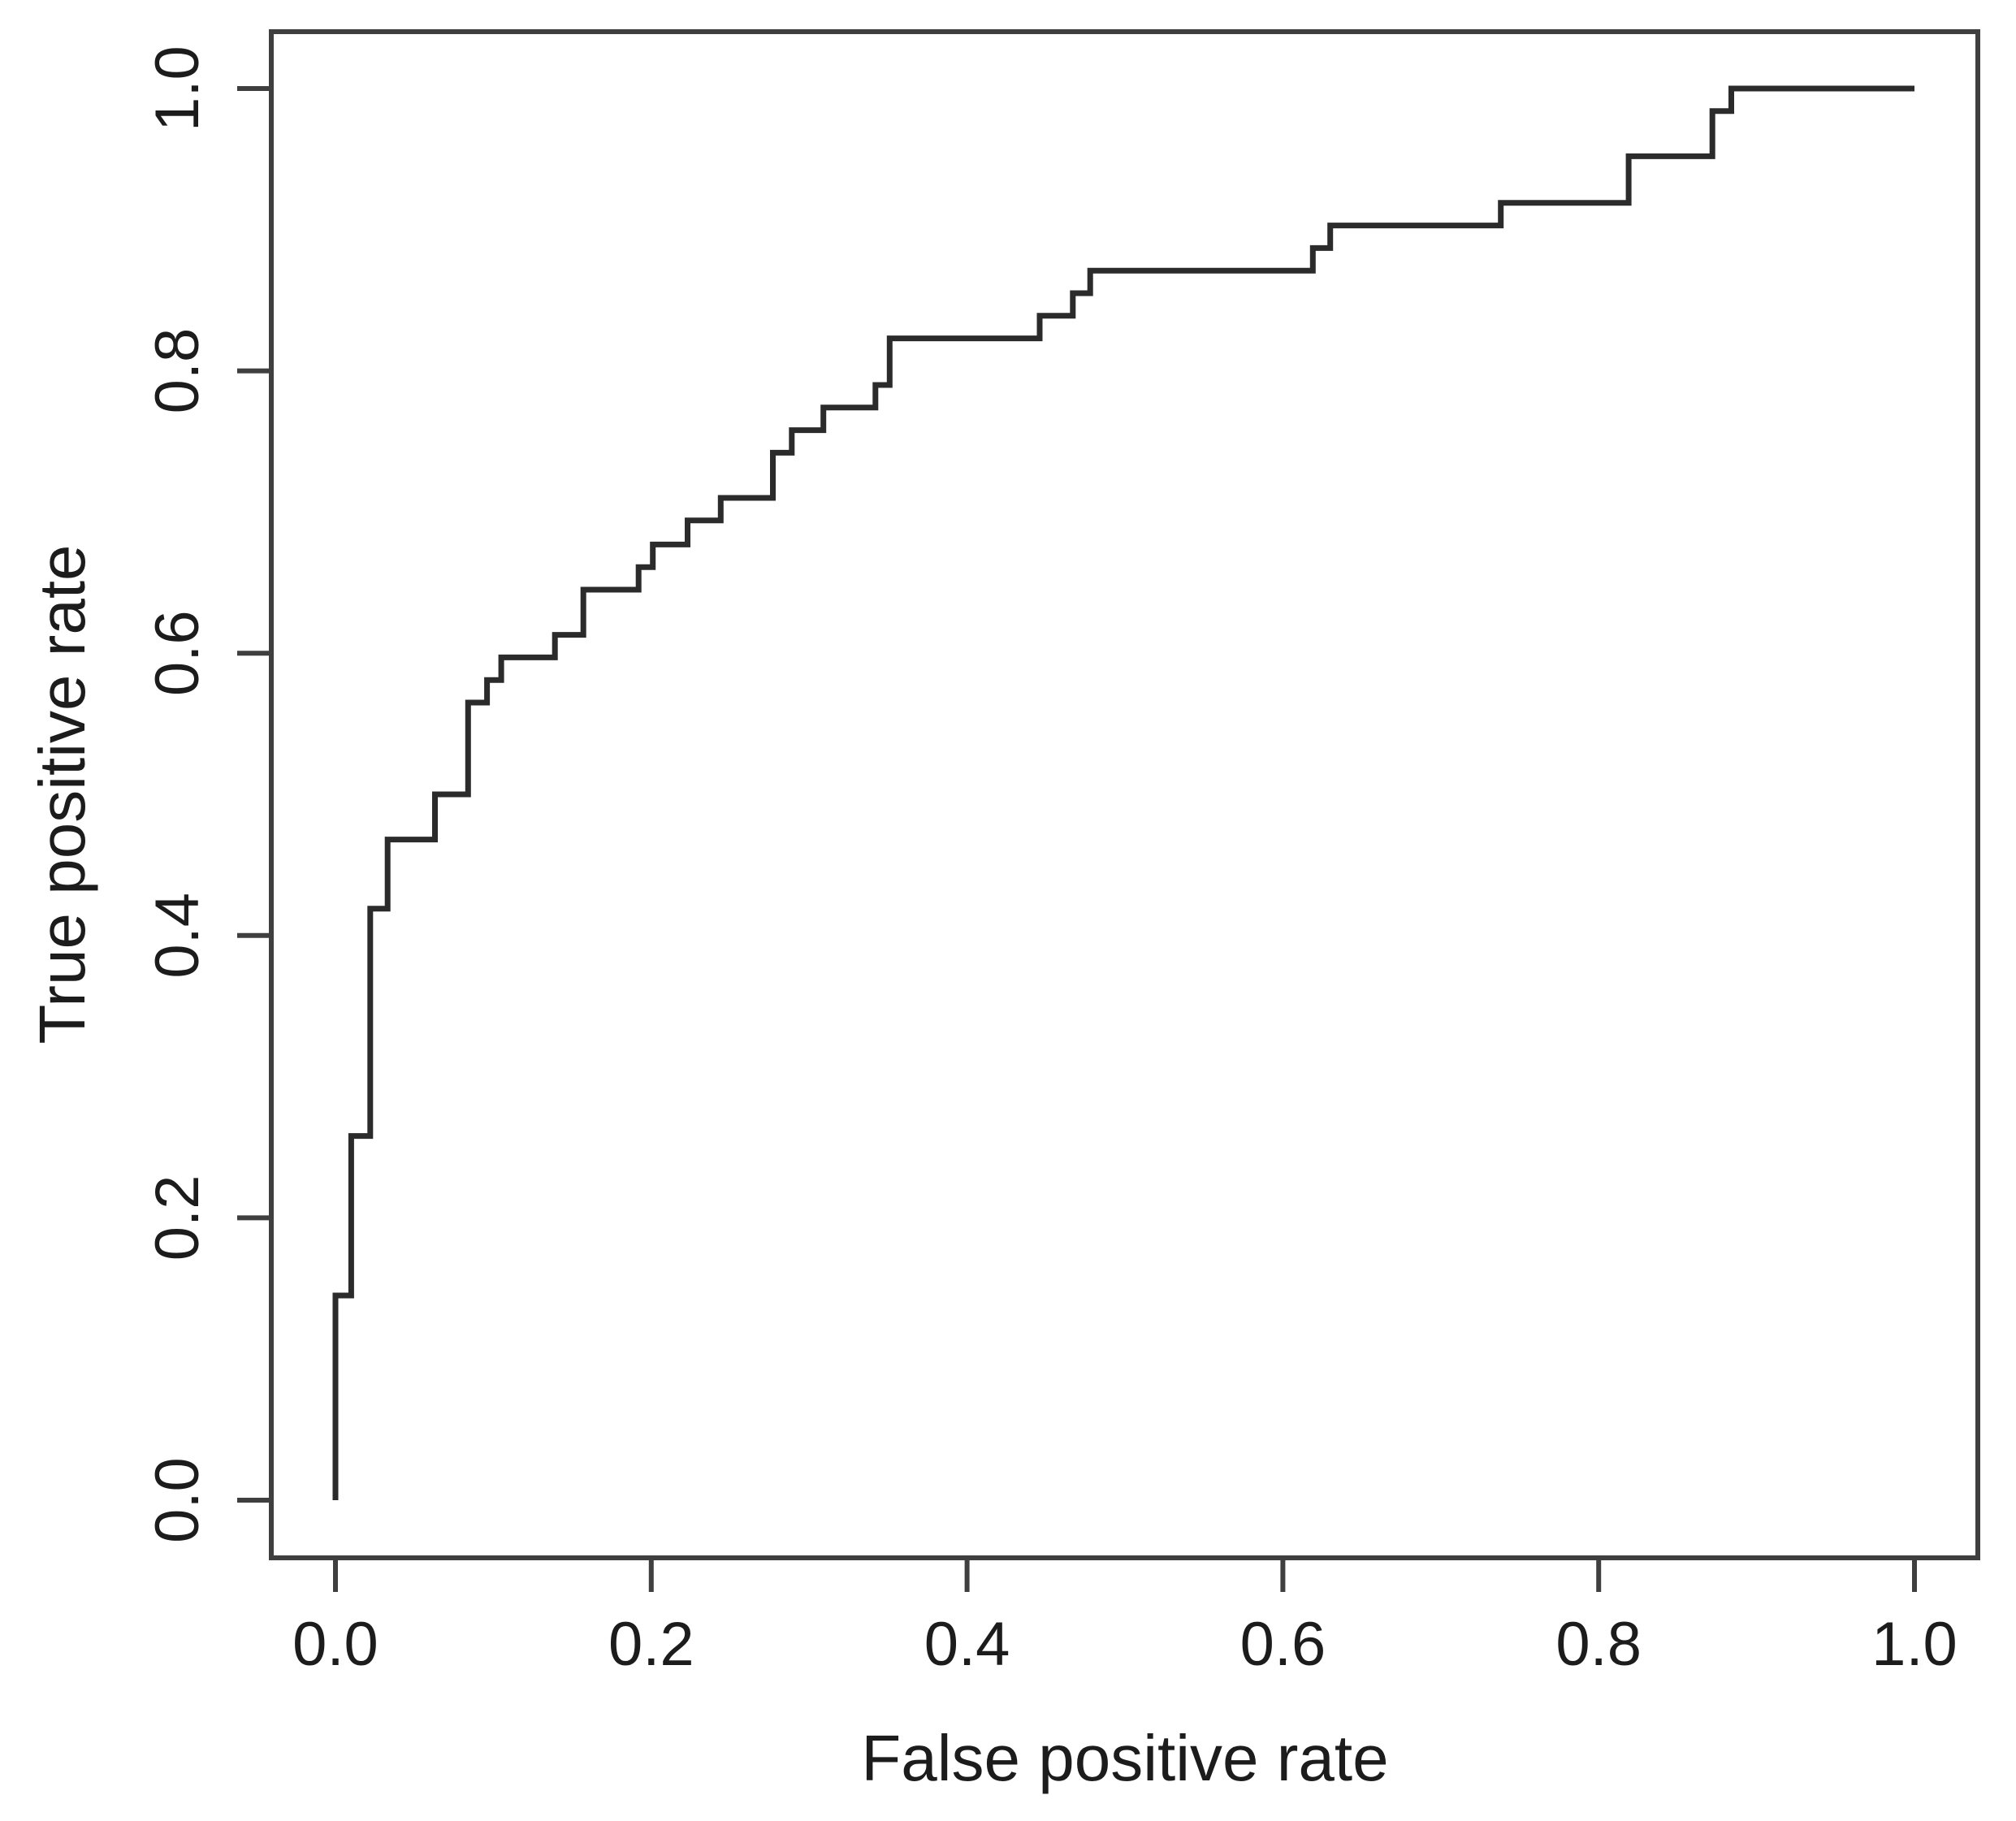  Describe the element at coordinates (177, 653) in the screenshot. I see `y-tick-label: 0.6` at that location.